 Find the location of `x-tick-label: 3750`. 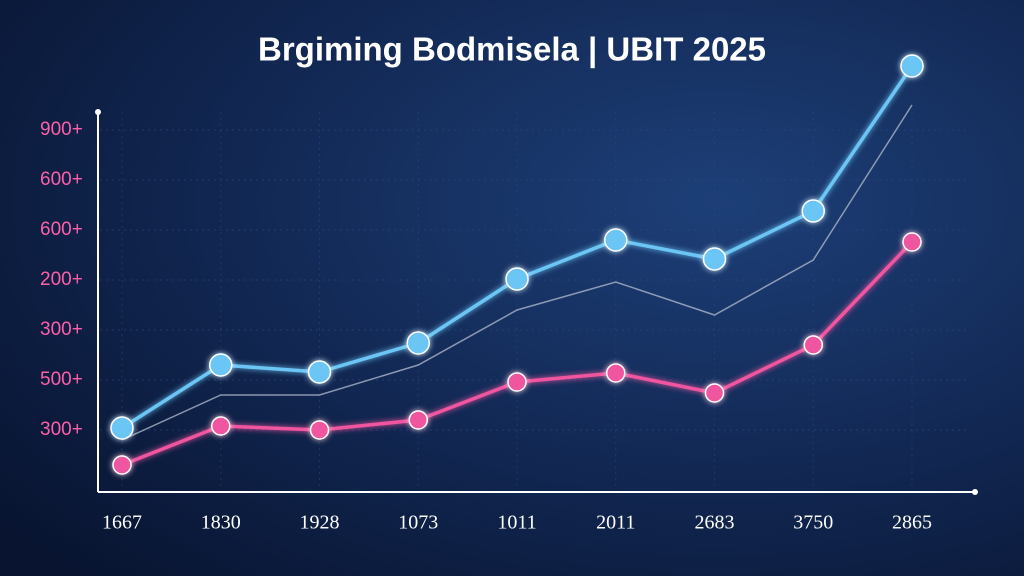

x-tick-label: 3750 is located at coordinates (813, 523).